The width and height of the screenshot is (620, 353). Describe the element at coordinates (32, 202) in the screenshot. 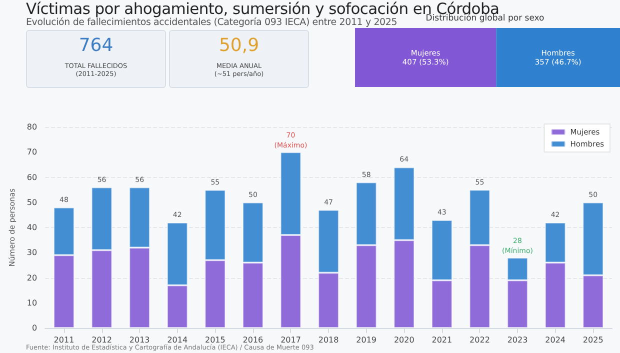

I see `y-tick-label: 50` at that location.